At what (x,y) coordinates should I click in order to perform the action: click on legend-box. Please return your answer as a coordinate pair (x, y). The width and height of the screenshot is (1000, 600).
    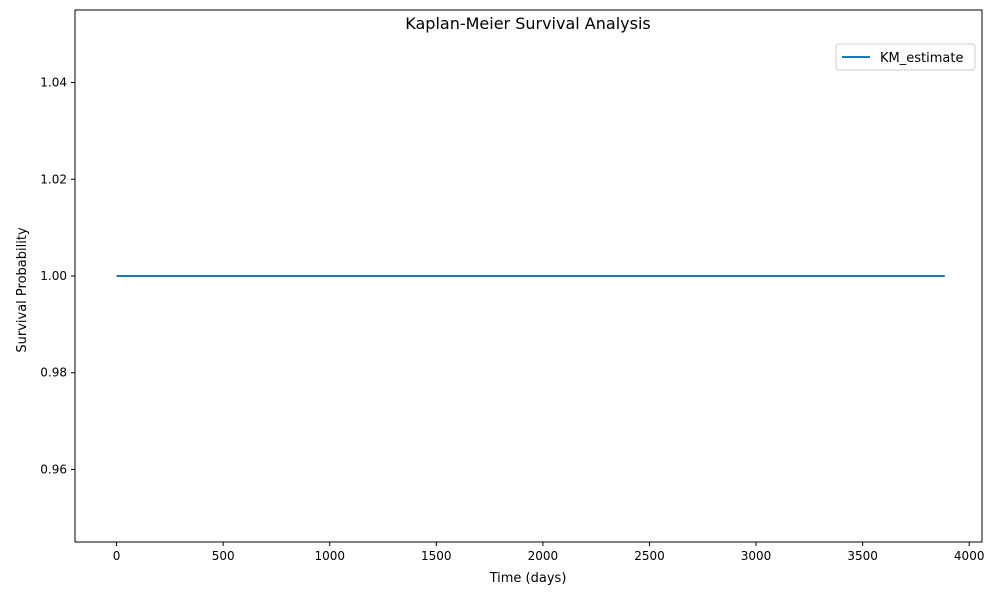
    Looking at the image, I should click on (905, 57).